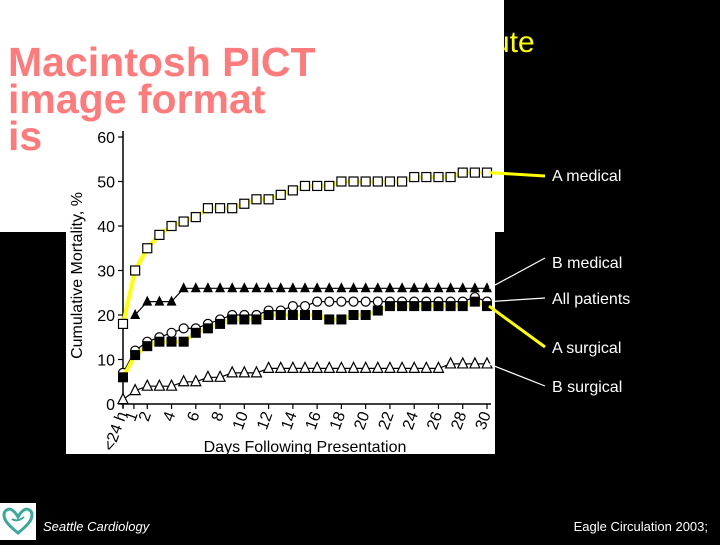 Image resolution: width=720 pixels, height=545 pixels. What do you see at coordinates (110, 405) in the screenshot?
I see `y-tick-label: 0` at bounding box center [110, 405].